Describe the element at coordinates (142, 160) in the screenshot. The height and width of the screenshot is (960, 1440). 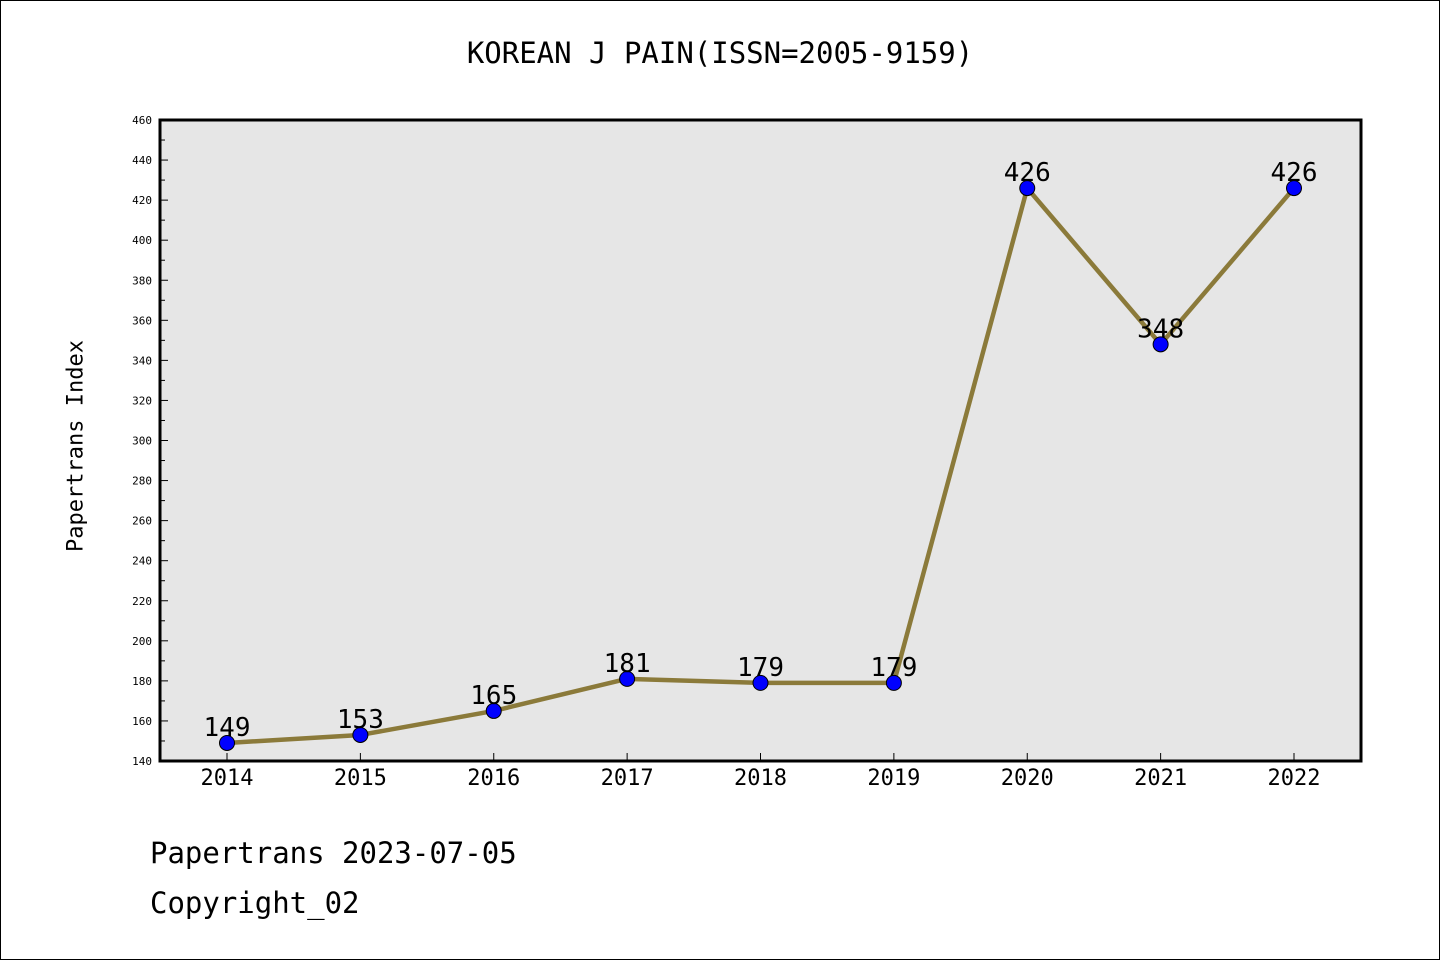
I see `y-tick-label: 440` at that location.